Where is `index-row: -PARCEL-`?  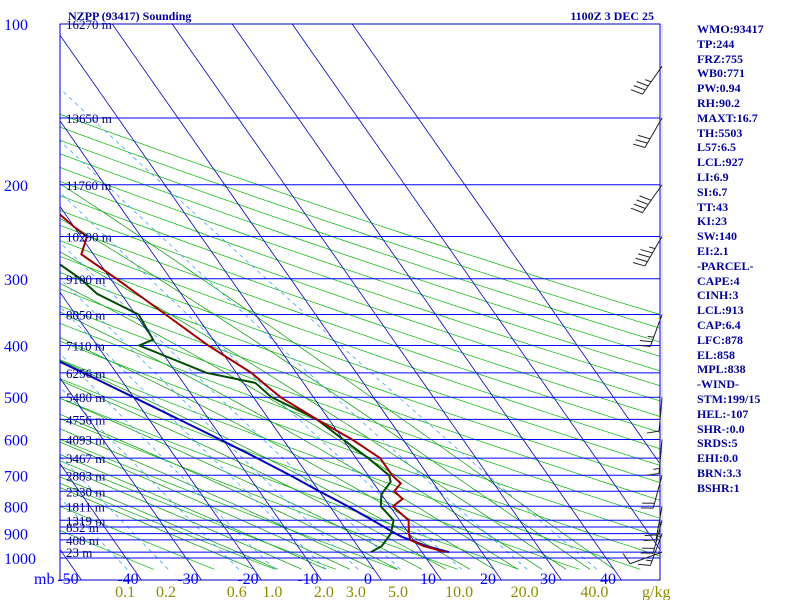
index-row: -PARCEL- is located at coordinates (725, 265).